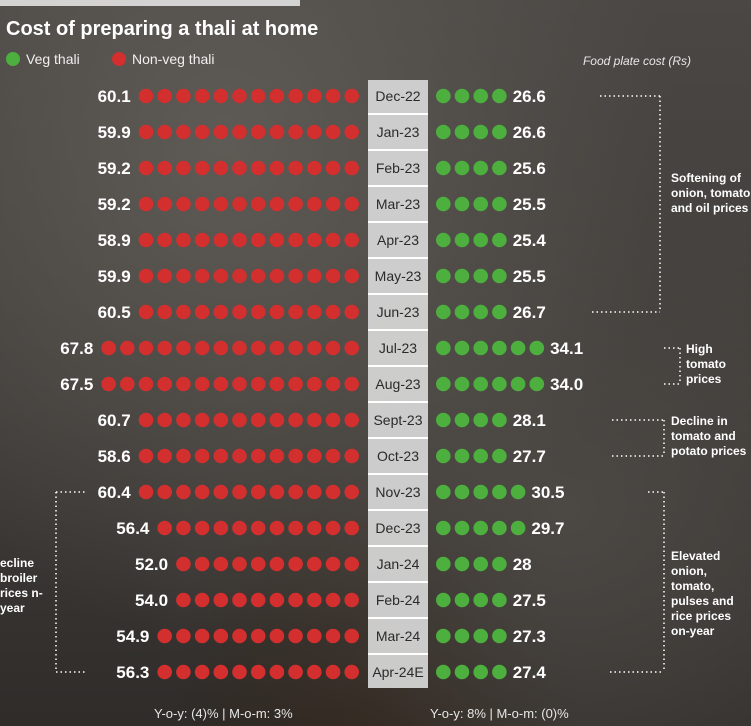 The height and width of the screenshot is (726, 751). Describe the element at coordinates (43, 59) in the screenshot. I see `legend-veg: Veg thali` at that location.